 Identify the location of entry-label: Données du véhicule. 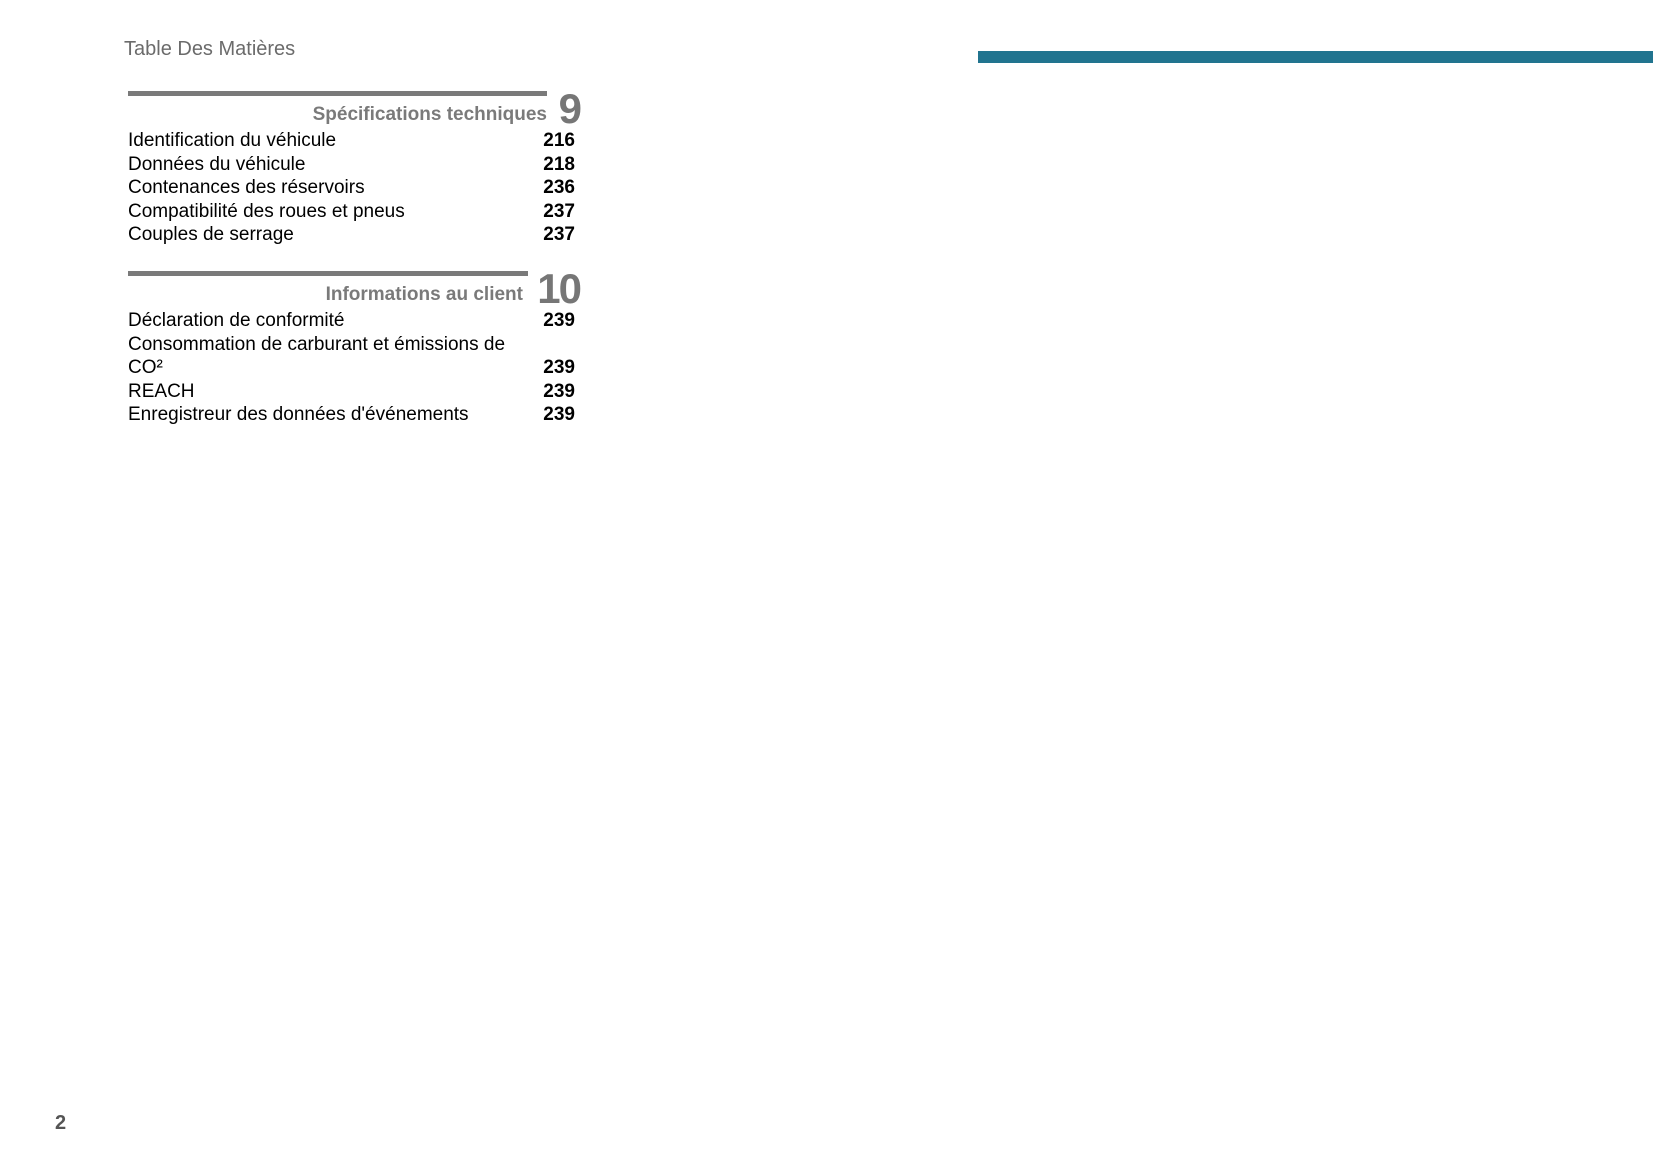
(217, 164).